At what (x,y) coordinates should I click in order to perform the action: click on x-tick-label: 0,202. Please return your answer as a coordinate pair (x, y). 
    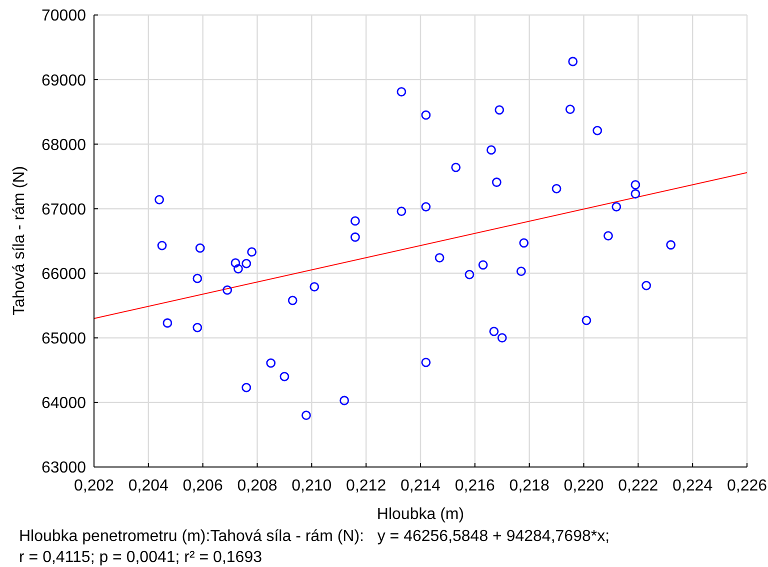
    Looking at the image, I should click on (94, 485).